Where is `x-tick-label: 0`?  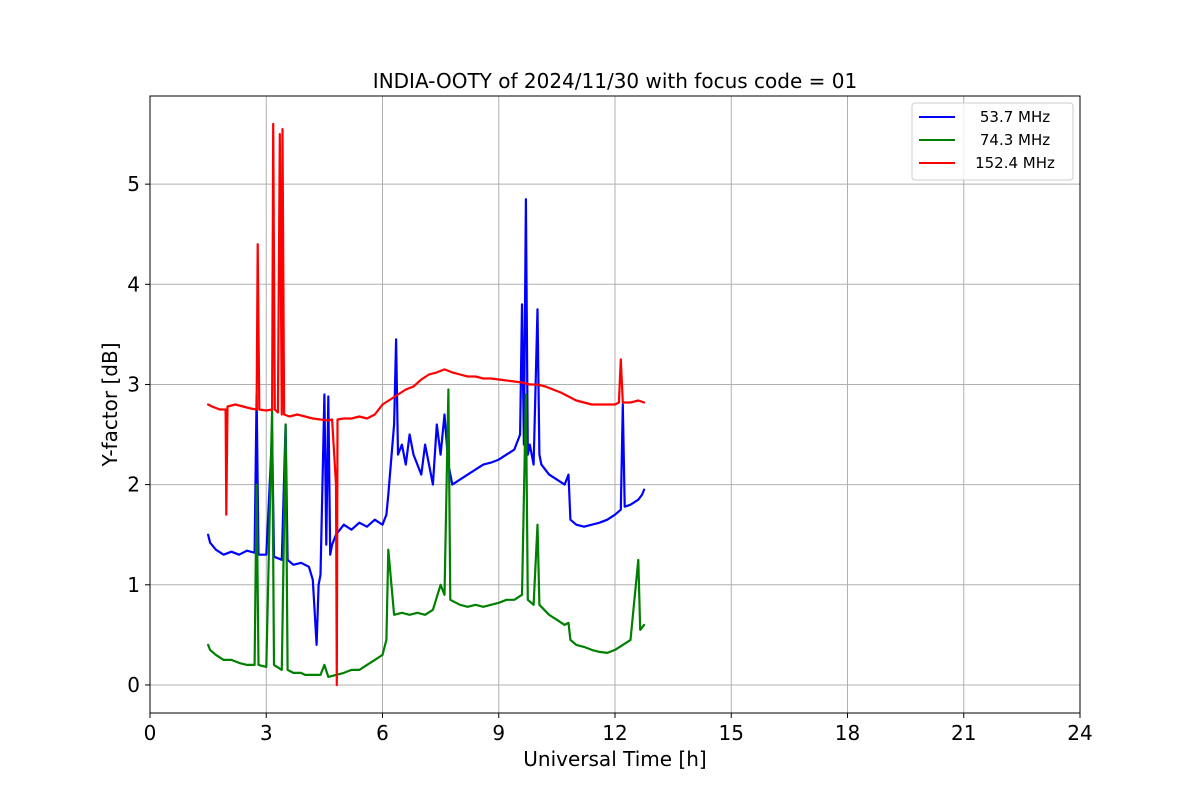
x-tick-label: 0 is located at coordinates (150, 733).